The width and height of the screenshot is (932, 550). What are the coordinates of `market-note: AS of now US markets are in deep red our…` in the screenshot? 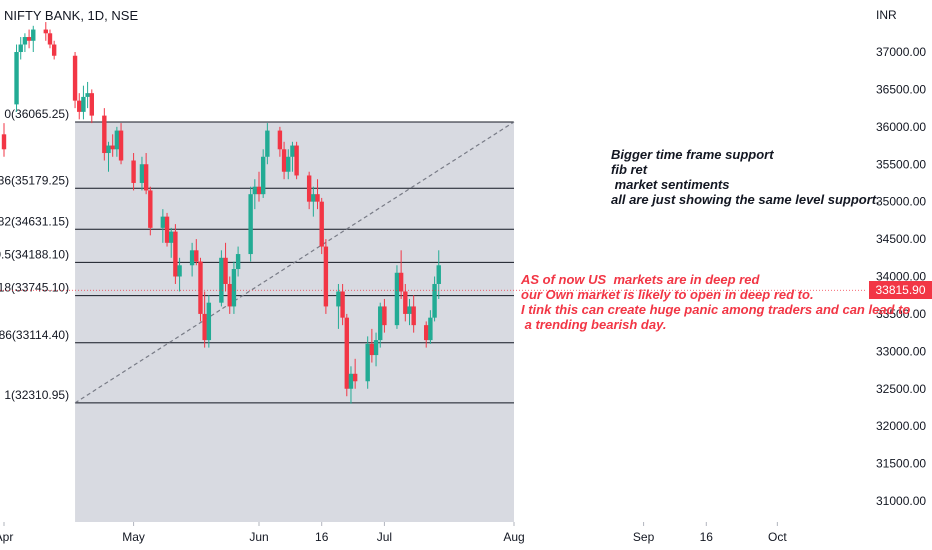 It's located at (715, 302).